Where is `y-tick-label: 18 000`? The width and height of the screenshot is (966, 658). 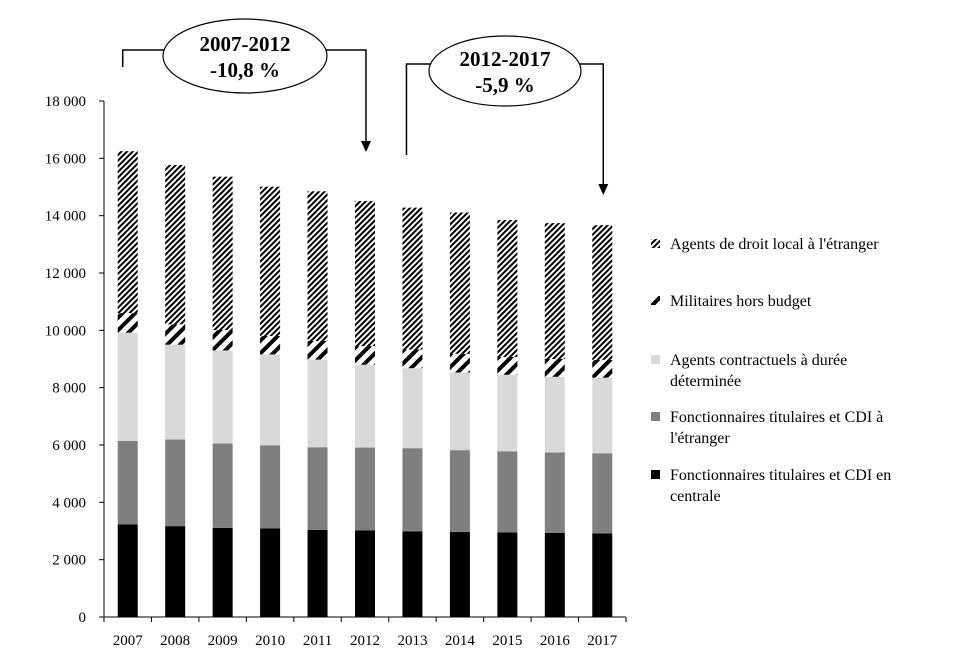 y-tick-label: 18 000 is located at coordinates (65, 102).